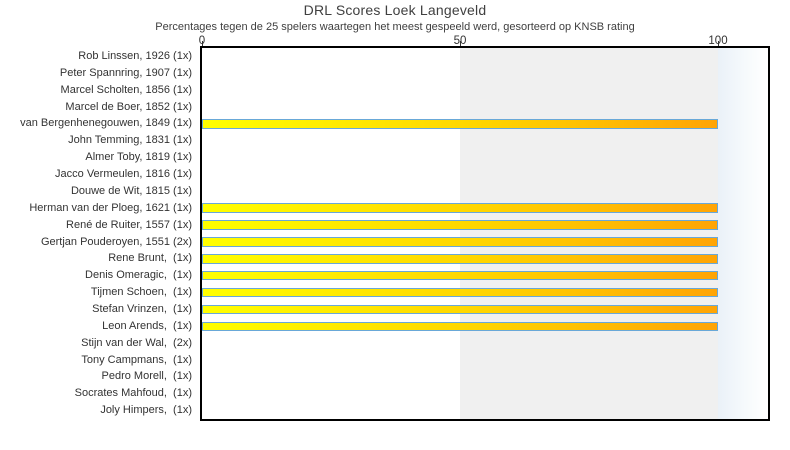 Image resolution: width=790 pixels, height=450 pixels. What do you see at coordinates (136, 359) in the screenshot?
I see `y-axis-label: Tony Campmans, (1x)` at bounding box center [136, 359].